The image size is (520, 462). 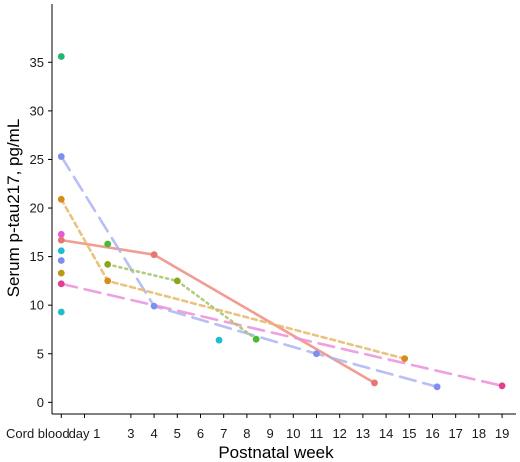 What do you see at coordinates (130, 433) in the screenshot?
I see `x-tick-label: 3` at bounding box center [130, 433].